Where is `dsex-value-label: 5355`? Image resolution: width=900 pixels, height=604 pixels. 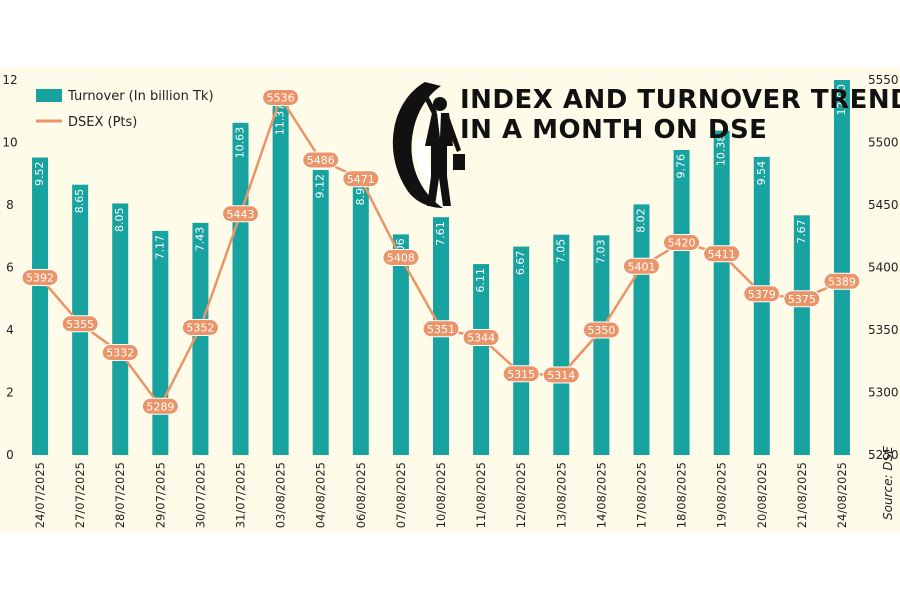
dsex-value-label: 5355 is located at coordinates (80, 324).